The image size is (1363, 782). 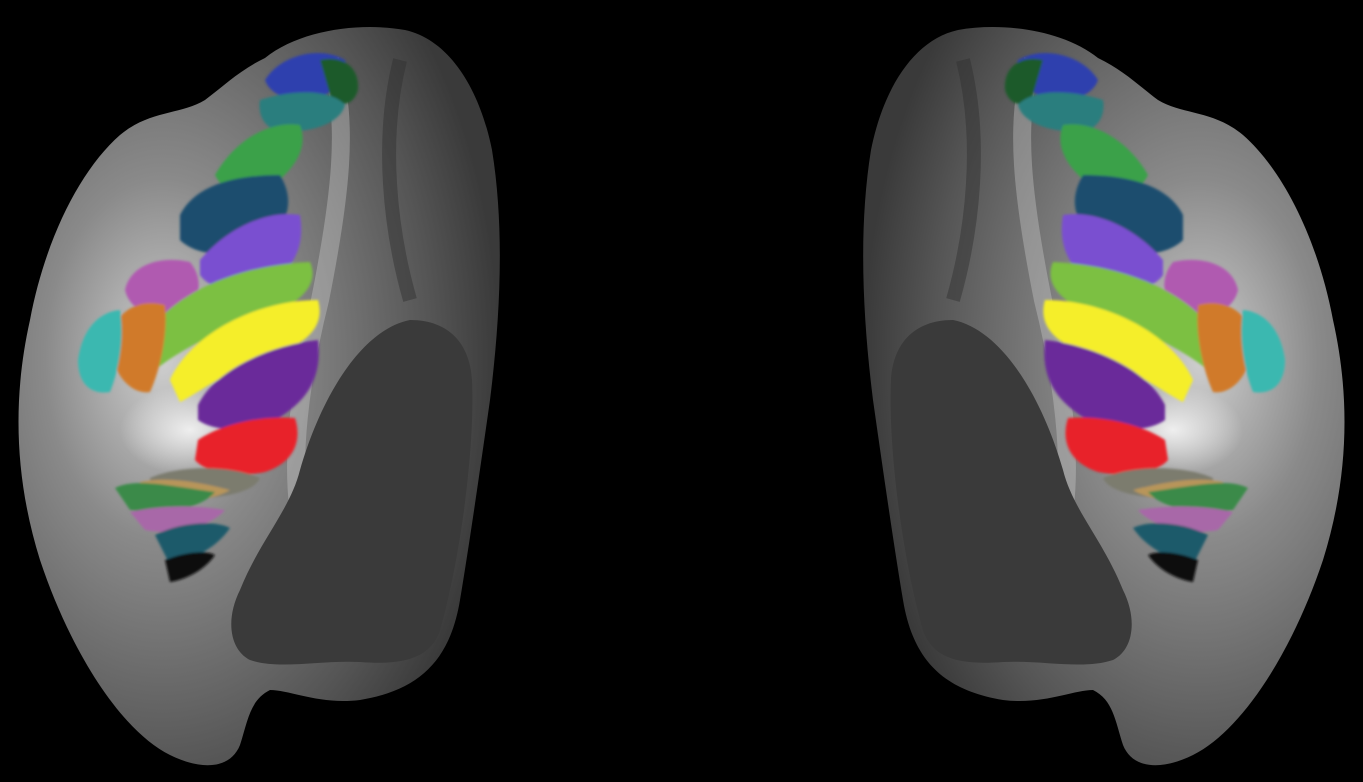 What do you see at coordinates (318, 289) in the screenshot?
I see `left-sulcus-fold` at bounding box center [318, 289].